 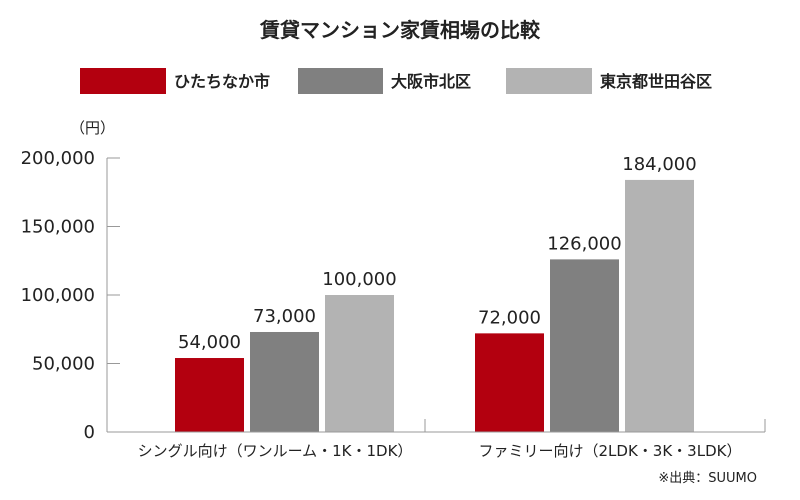 What do you see at coordinates (58, 227) in the screenshot?
I see `y-tick-label: 150,000` at bounding box center [58, 227].